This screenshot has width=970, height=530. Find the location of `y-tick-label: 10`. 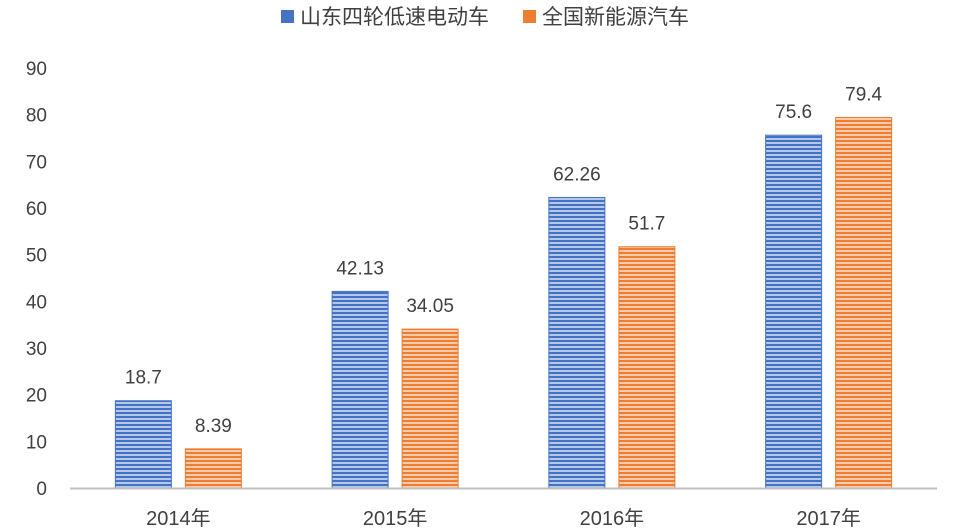

y-tick-label: 10 is located at coordinates (36, 442).